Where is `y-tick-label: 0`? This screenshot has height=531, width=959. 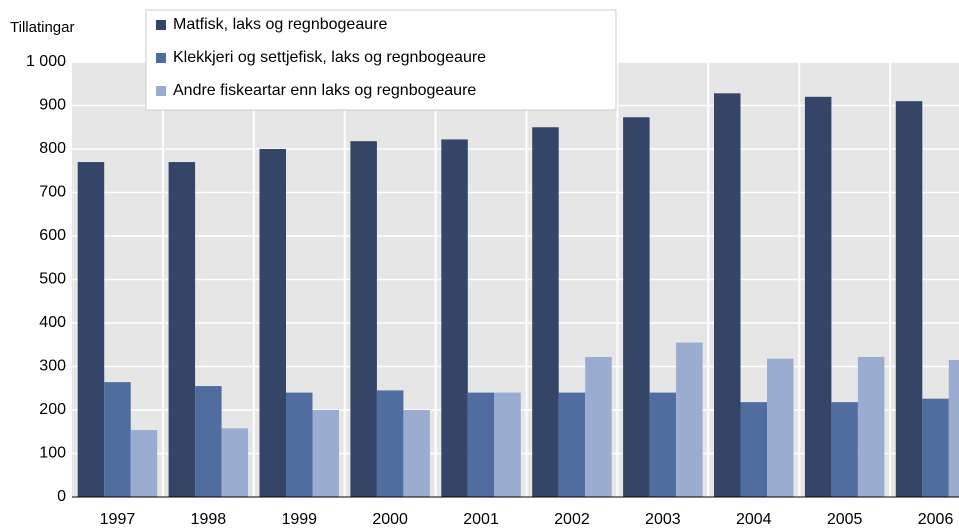 y-tick-label: 0 is located at coordinates (61, 496).